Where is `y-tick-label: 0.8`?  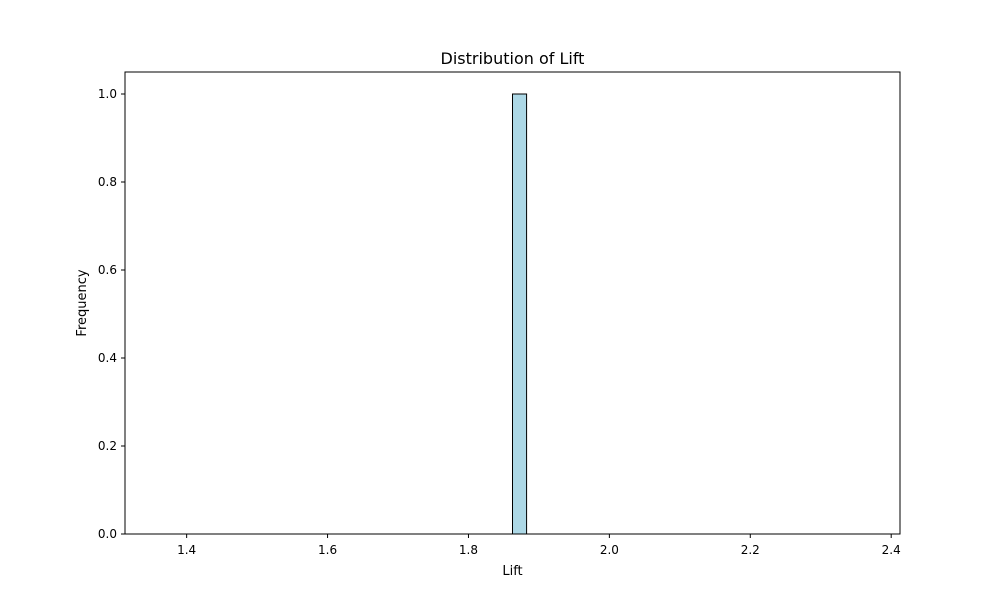 y-tick-label: 0.8 is located at coordinates (107, 182).